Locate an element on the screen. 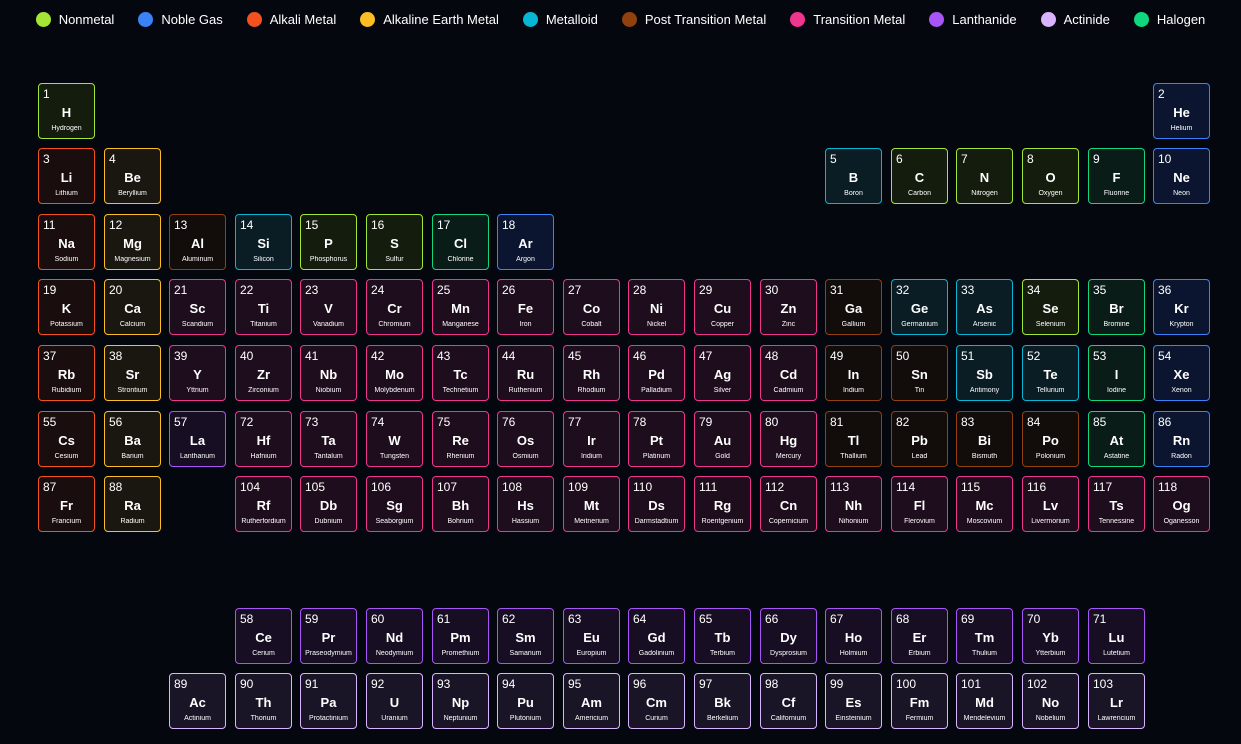 The width and height of the screenshot is (1241, 744). element-cell-nh: 113 Nh Nihonium is located at coordinates (853, 504).